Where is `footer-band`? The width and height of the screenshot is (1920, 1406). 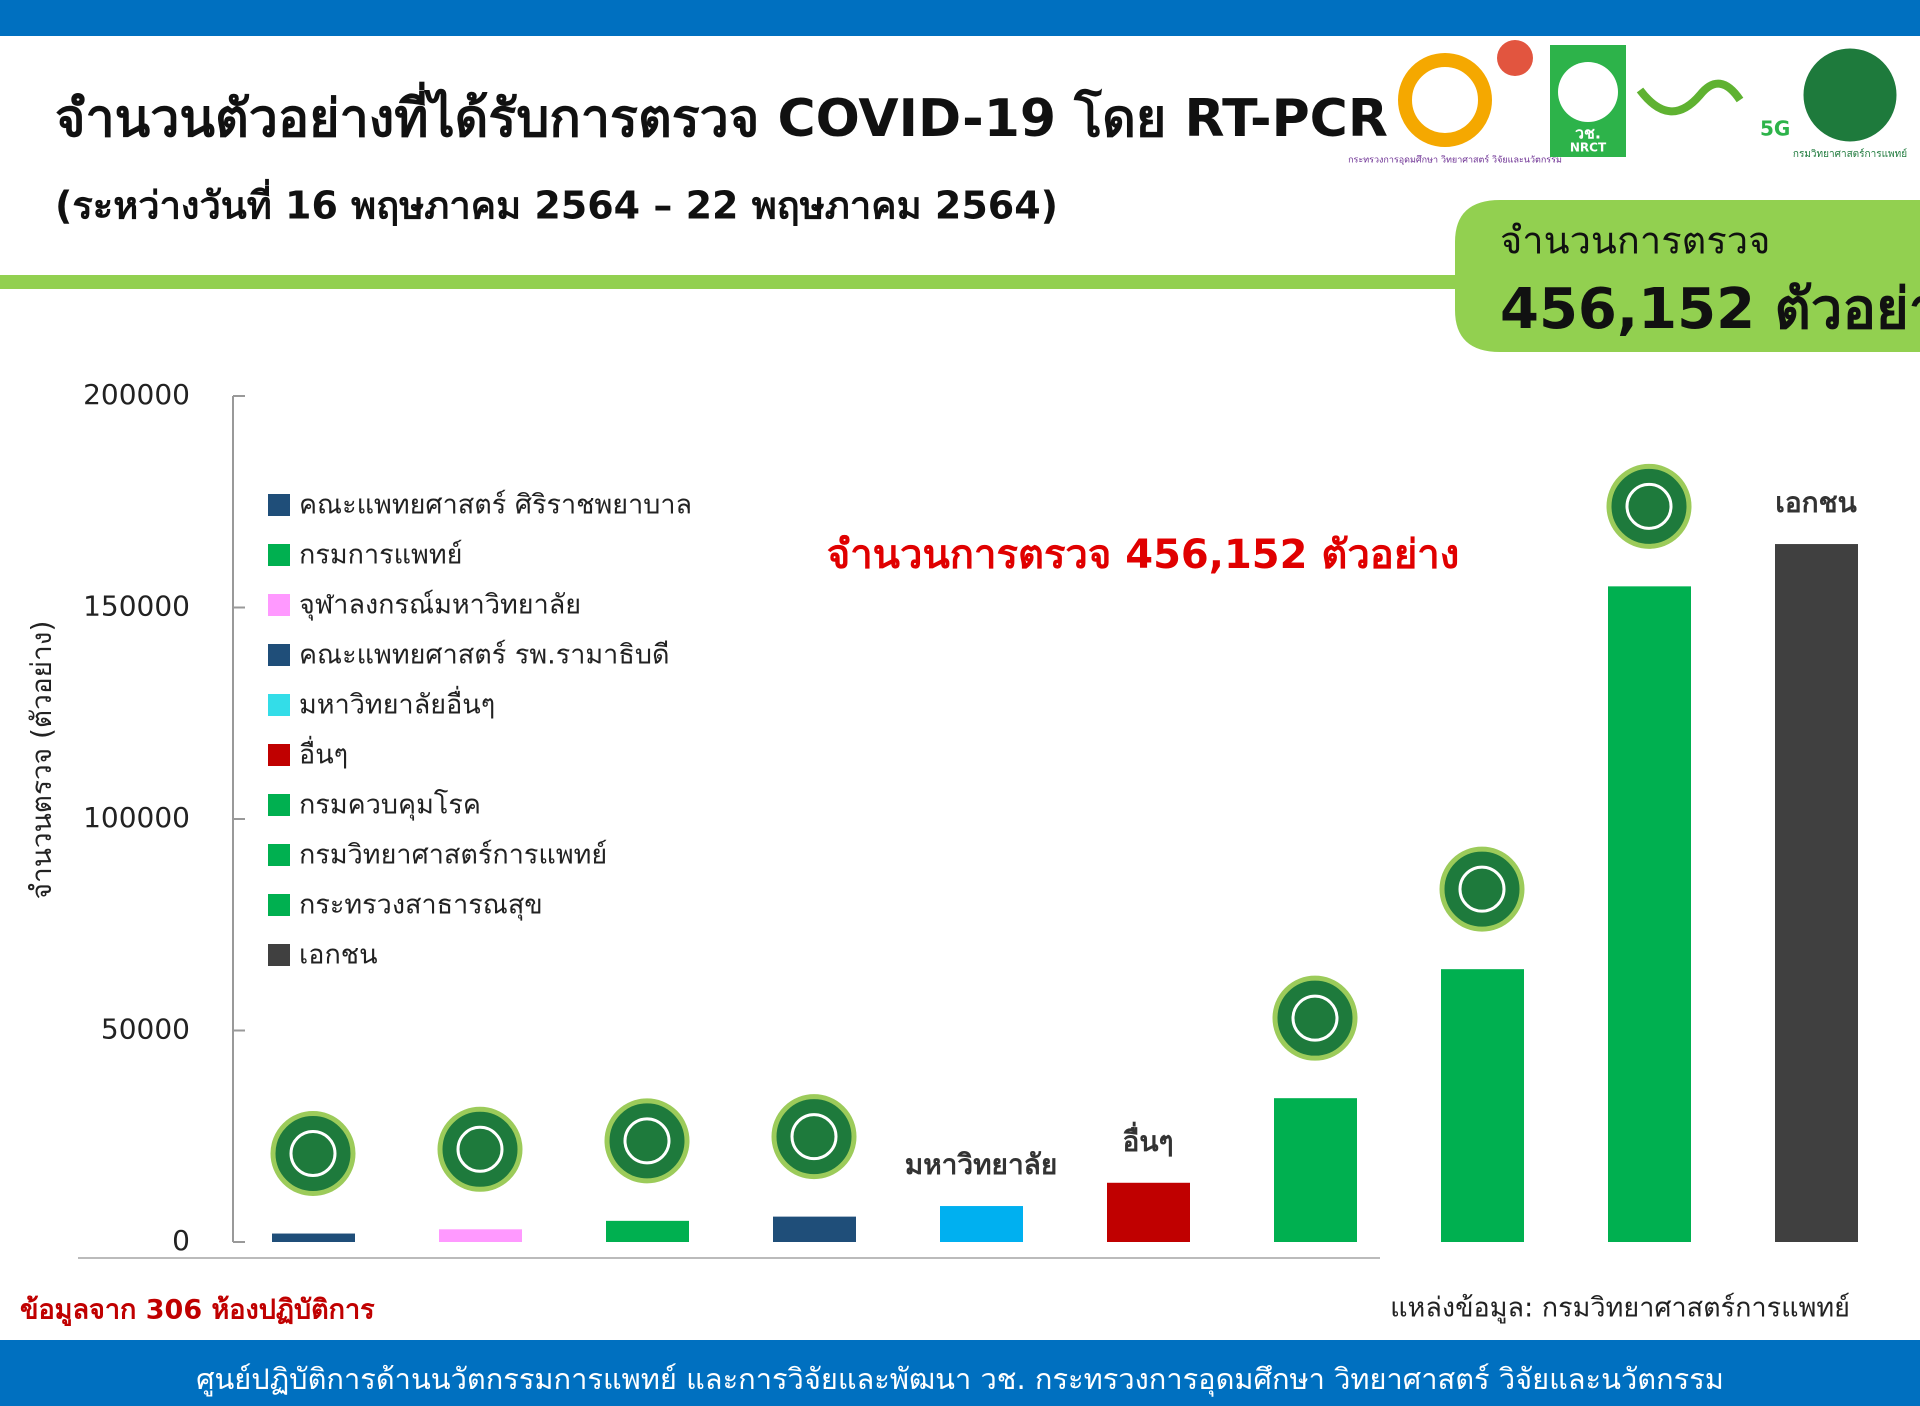 footer-band is located at coordinates (960, 1373).